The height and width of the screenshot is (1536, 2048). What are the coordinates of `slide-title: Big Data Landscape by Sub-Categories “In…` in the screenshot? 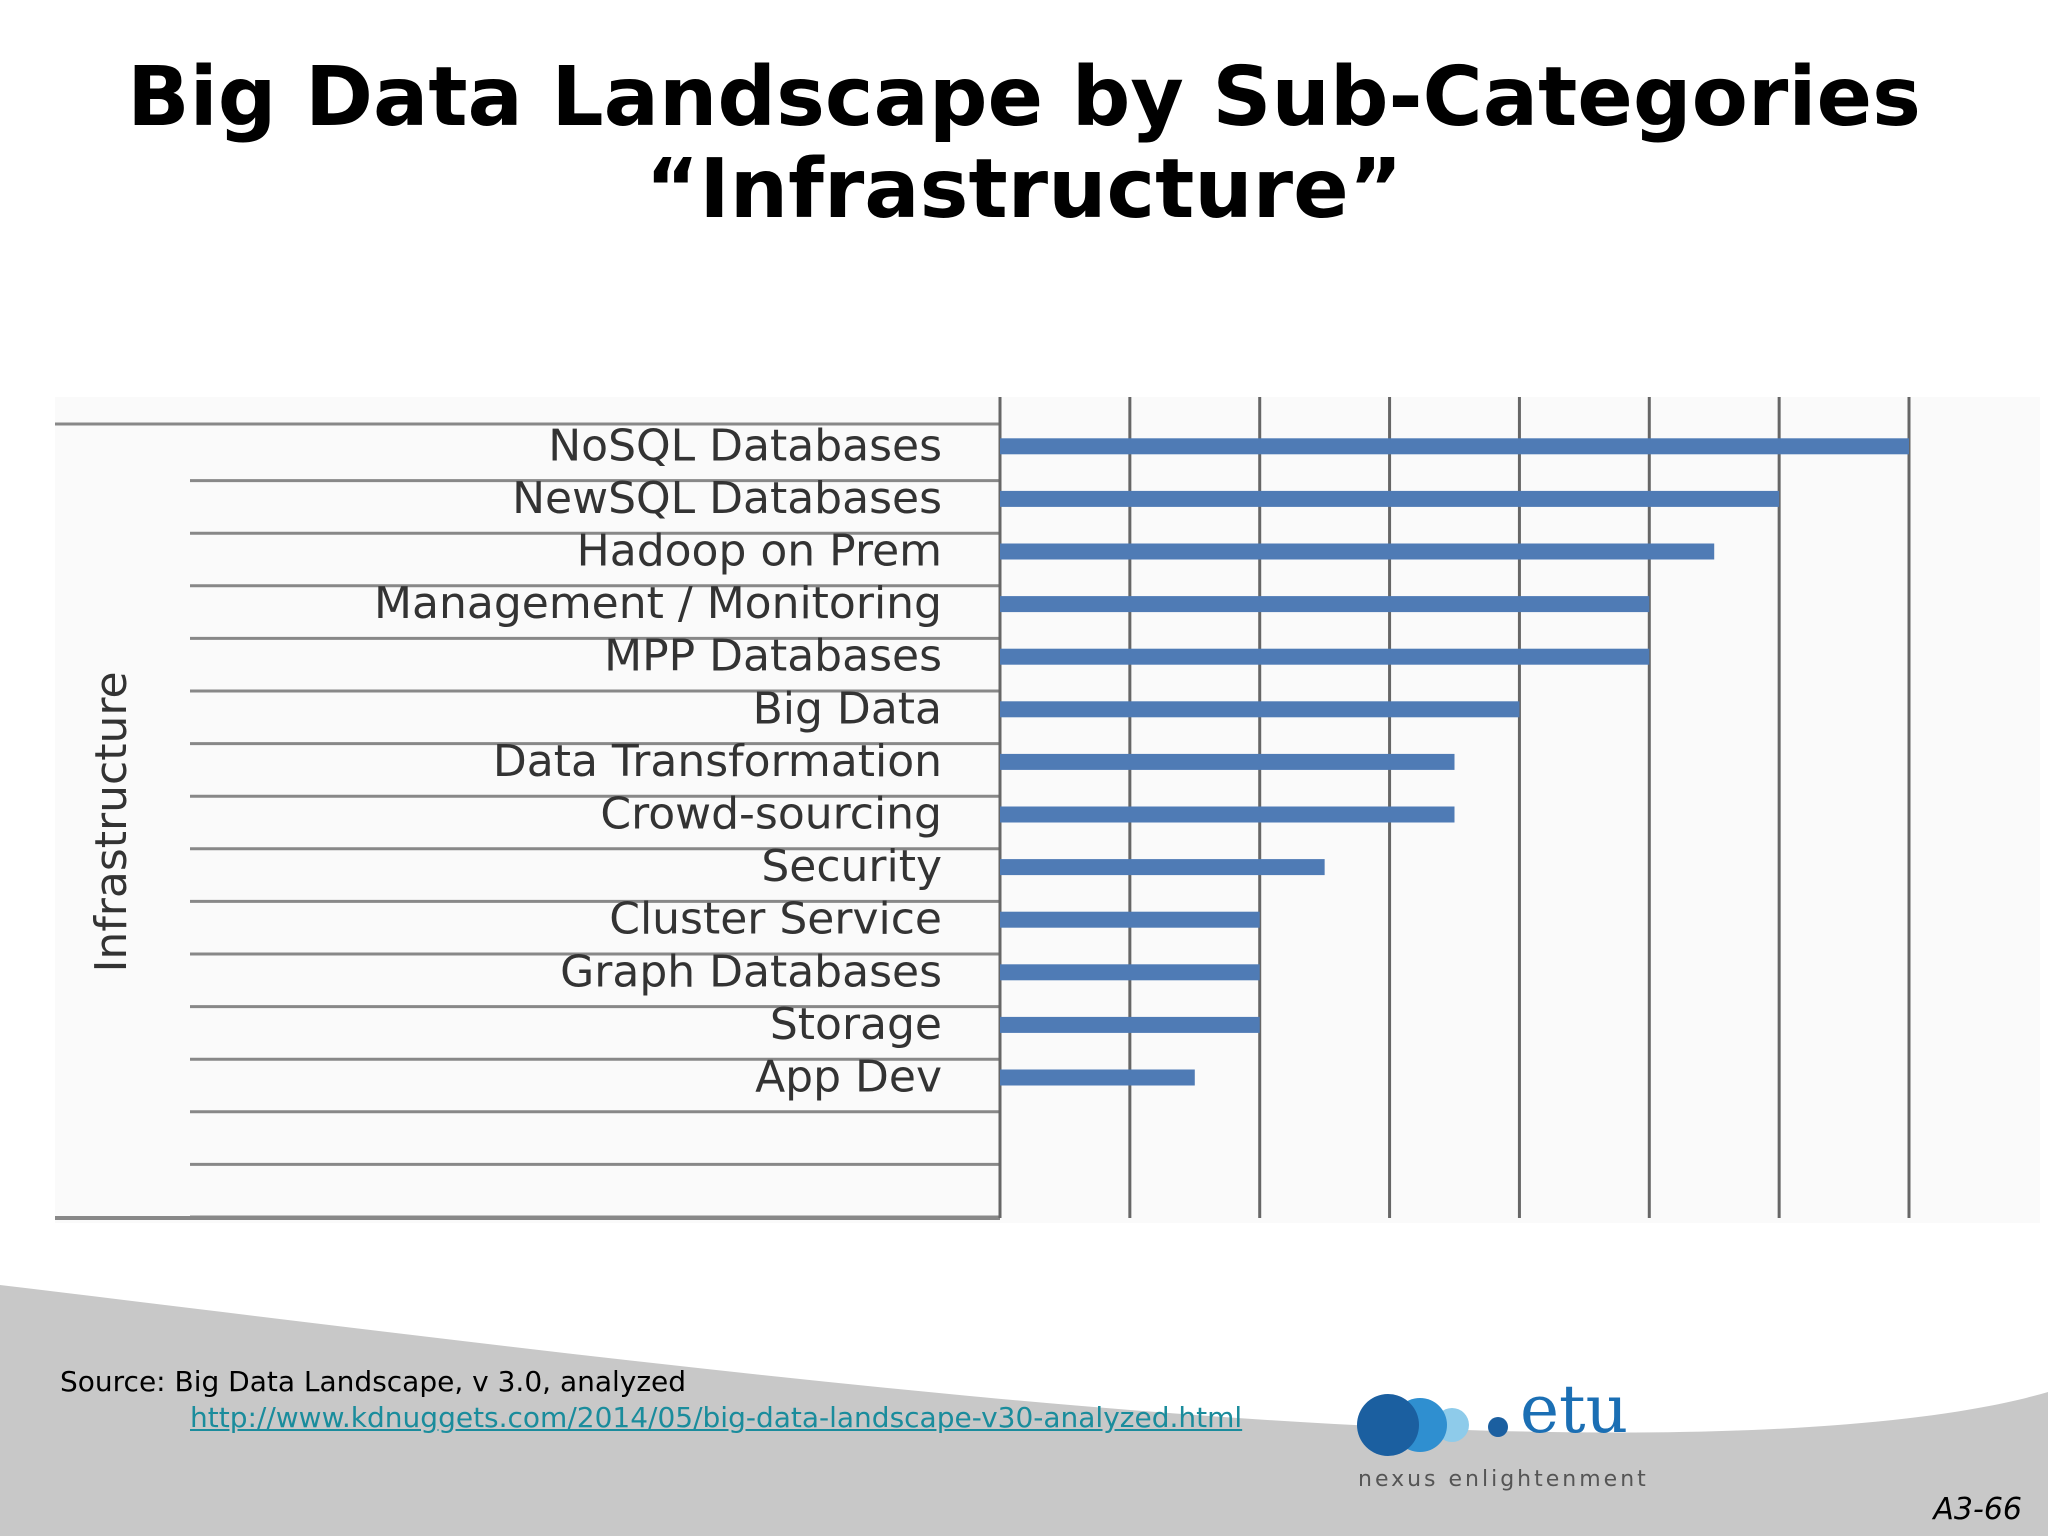 It's located at (1024, 144).